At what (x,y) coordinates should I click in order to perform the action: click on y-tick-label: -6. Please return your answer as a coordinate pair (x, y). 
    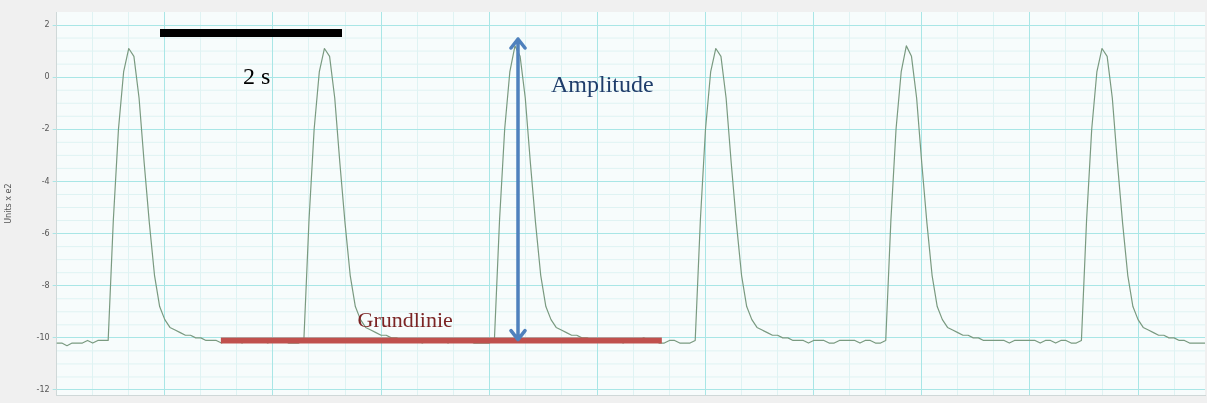
    Looking at the image, I should click on (45, 233).